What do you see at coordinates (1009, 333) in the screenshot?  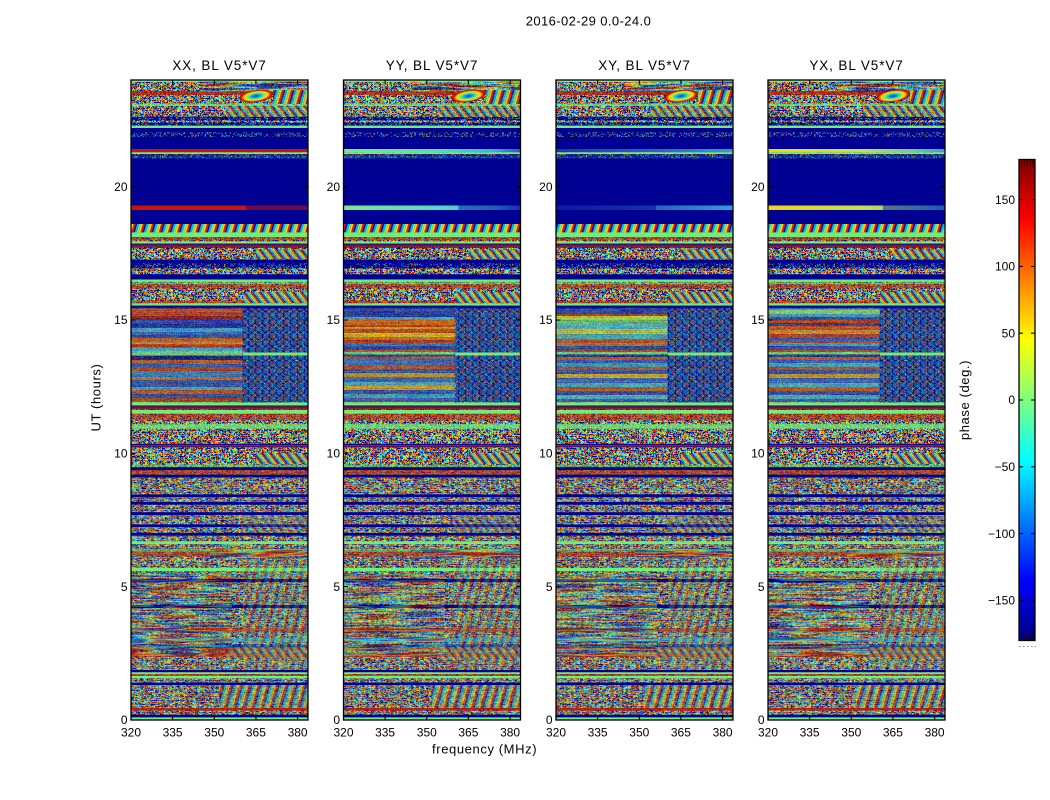 I see `svg-text: 50` at bounding box center [1009, 333].